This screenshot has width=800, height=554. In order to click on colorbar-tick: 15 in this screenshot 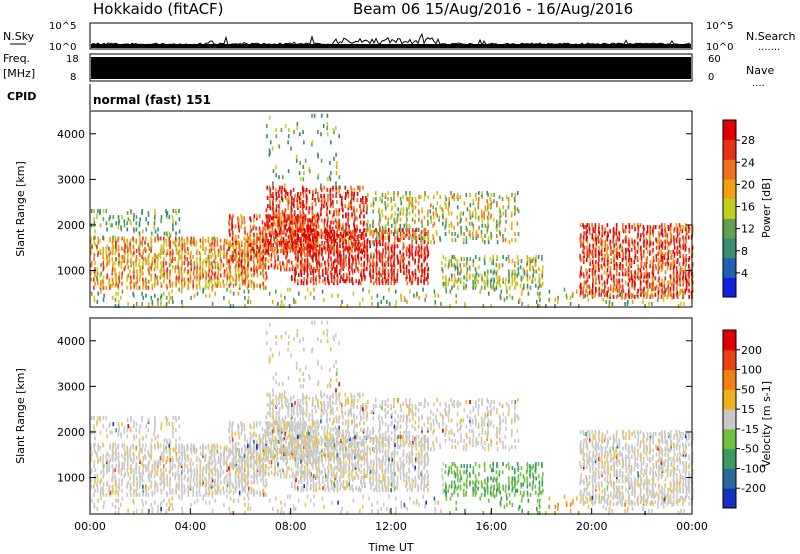, I will do `click(748, 409)`.